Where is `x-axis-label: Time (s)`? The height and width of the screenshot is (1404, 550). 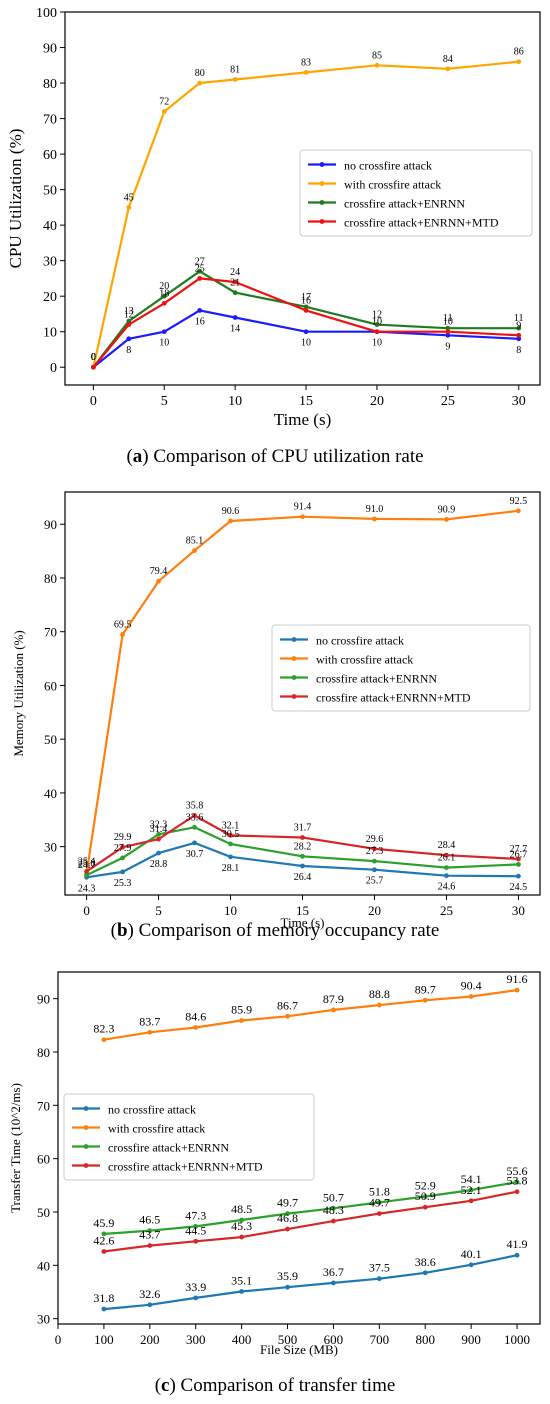 x-axis-label: Time (s) is located at coordinates (303, 922).